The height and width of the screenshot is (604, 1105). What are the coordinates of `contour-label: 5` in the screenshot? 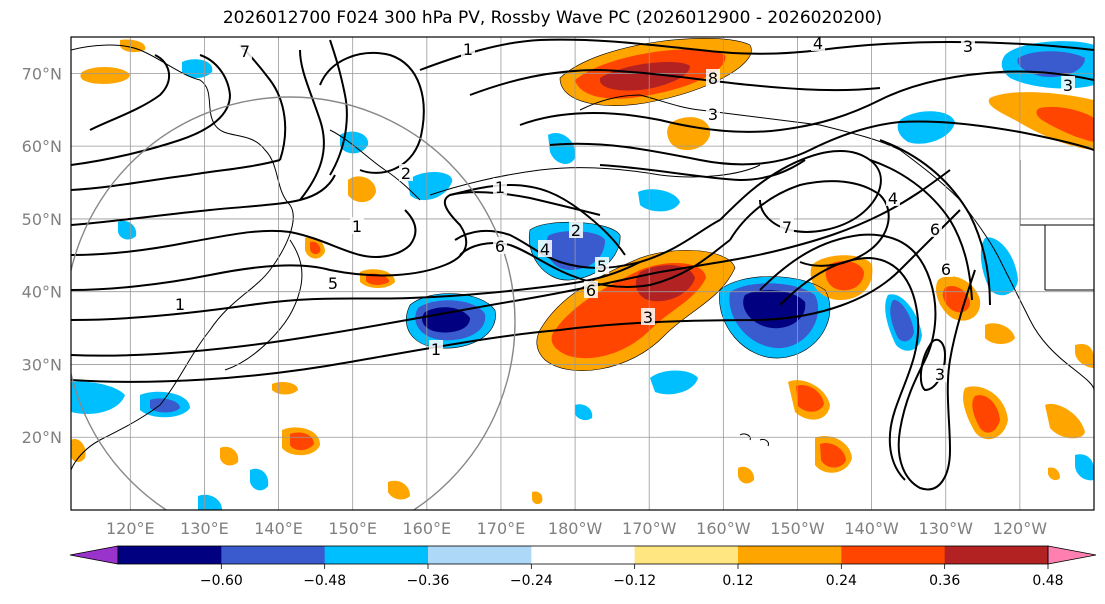 It's located at (602, 266).